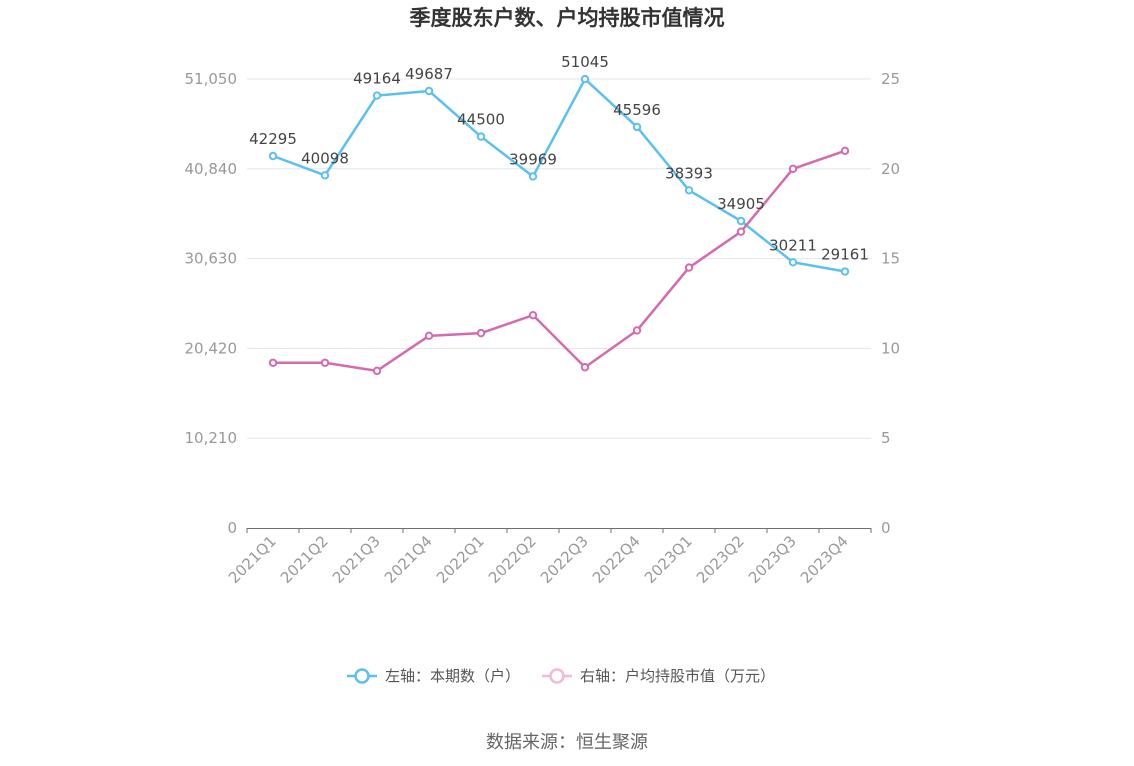  I want to click on x-tick-label: 2021Q4, so click(408, 559).